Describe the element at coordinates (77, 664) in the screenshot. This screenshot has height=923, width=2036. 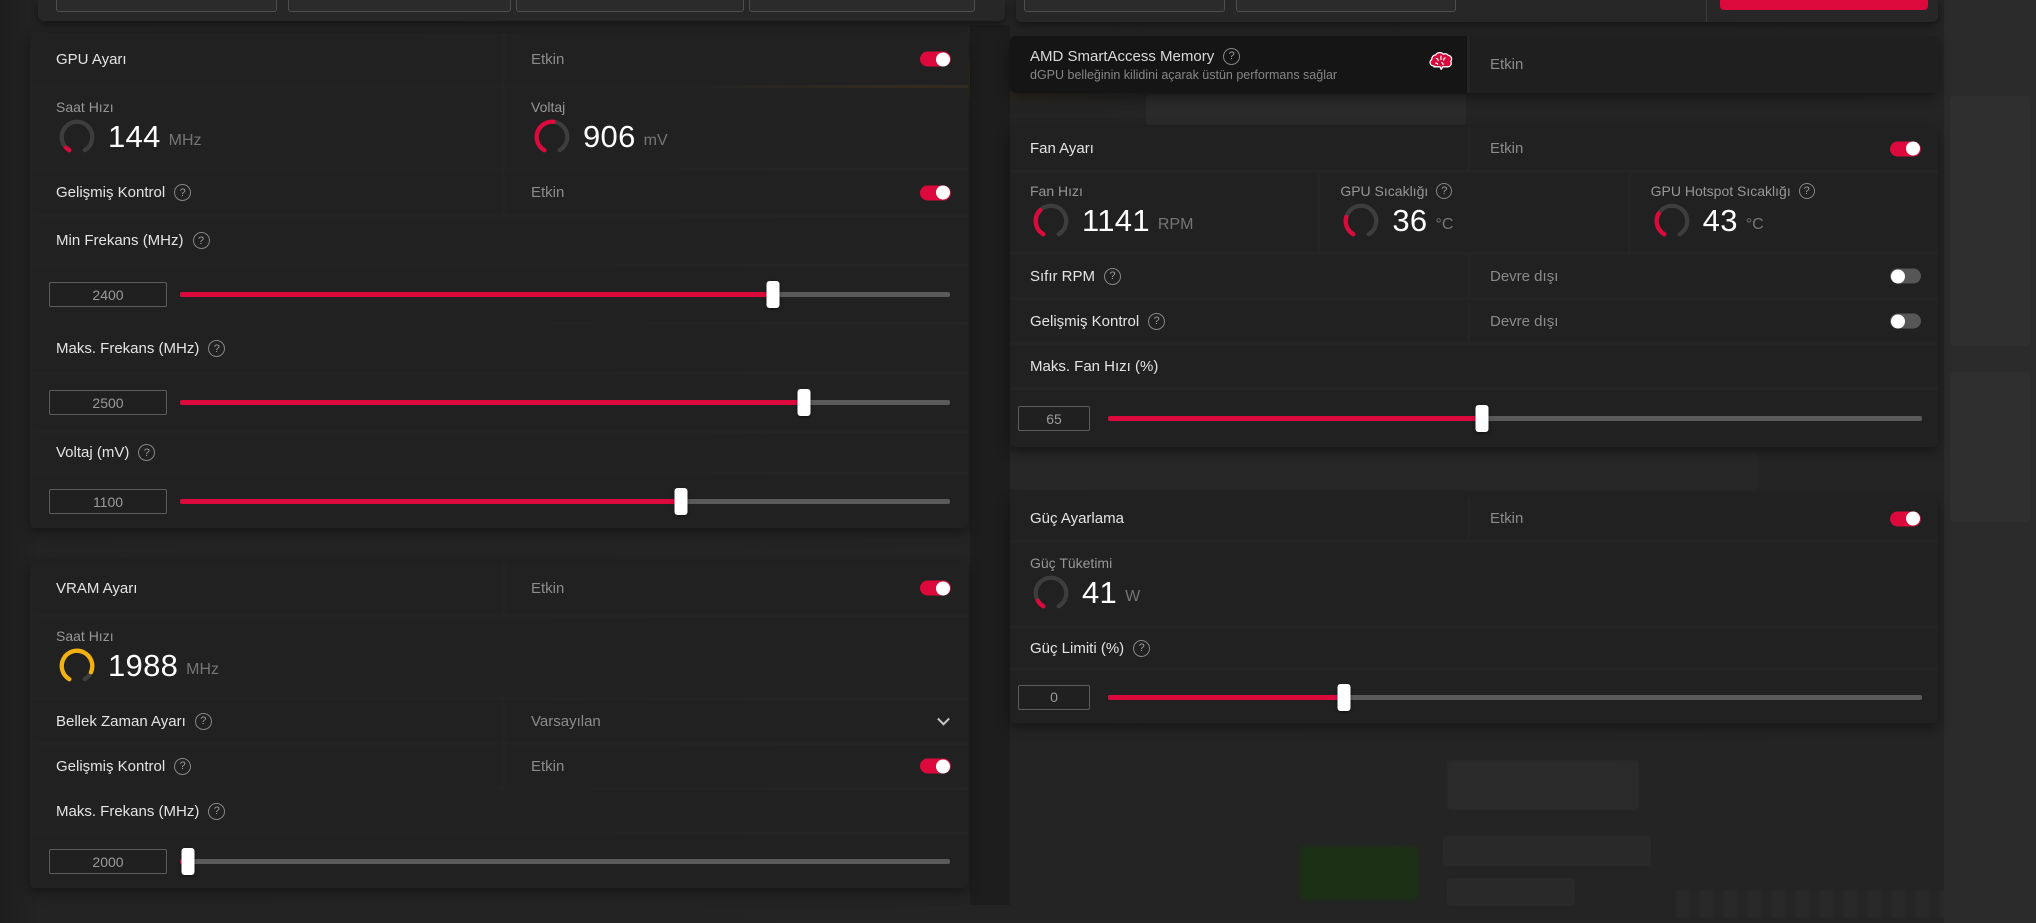
I see `vram-clock-gauge-icon` at that location.